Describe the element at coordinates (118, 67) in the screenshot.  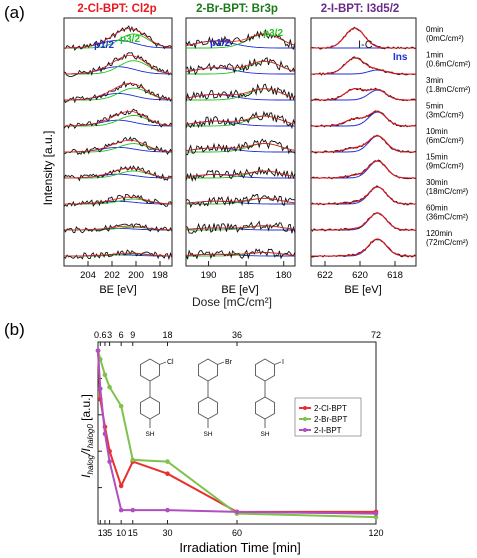
I see `p32-component` at that location.